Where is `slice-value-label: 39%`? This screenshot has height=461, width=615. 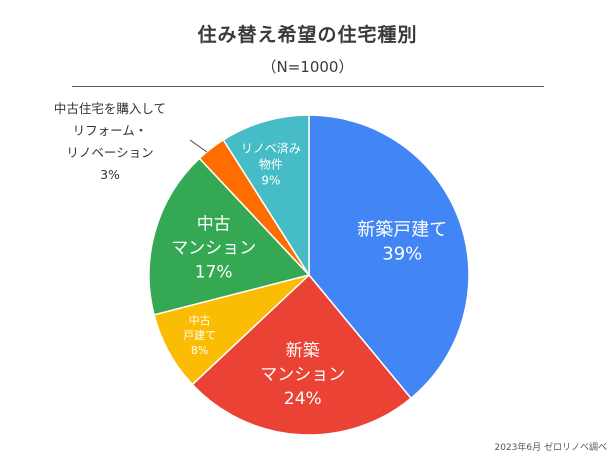 slice-value-label: 39% is located at coordinates (402, 254).